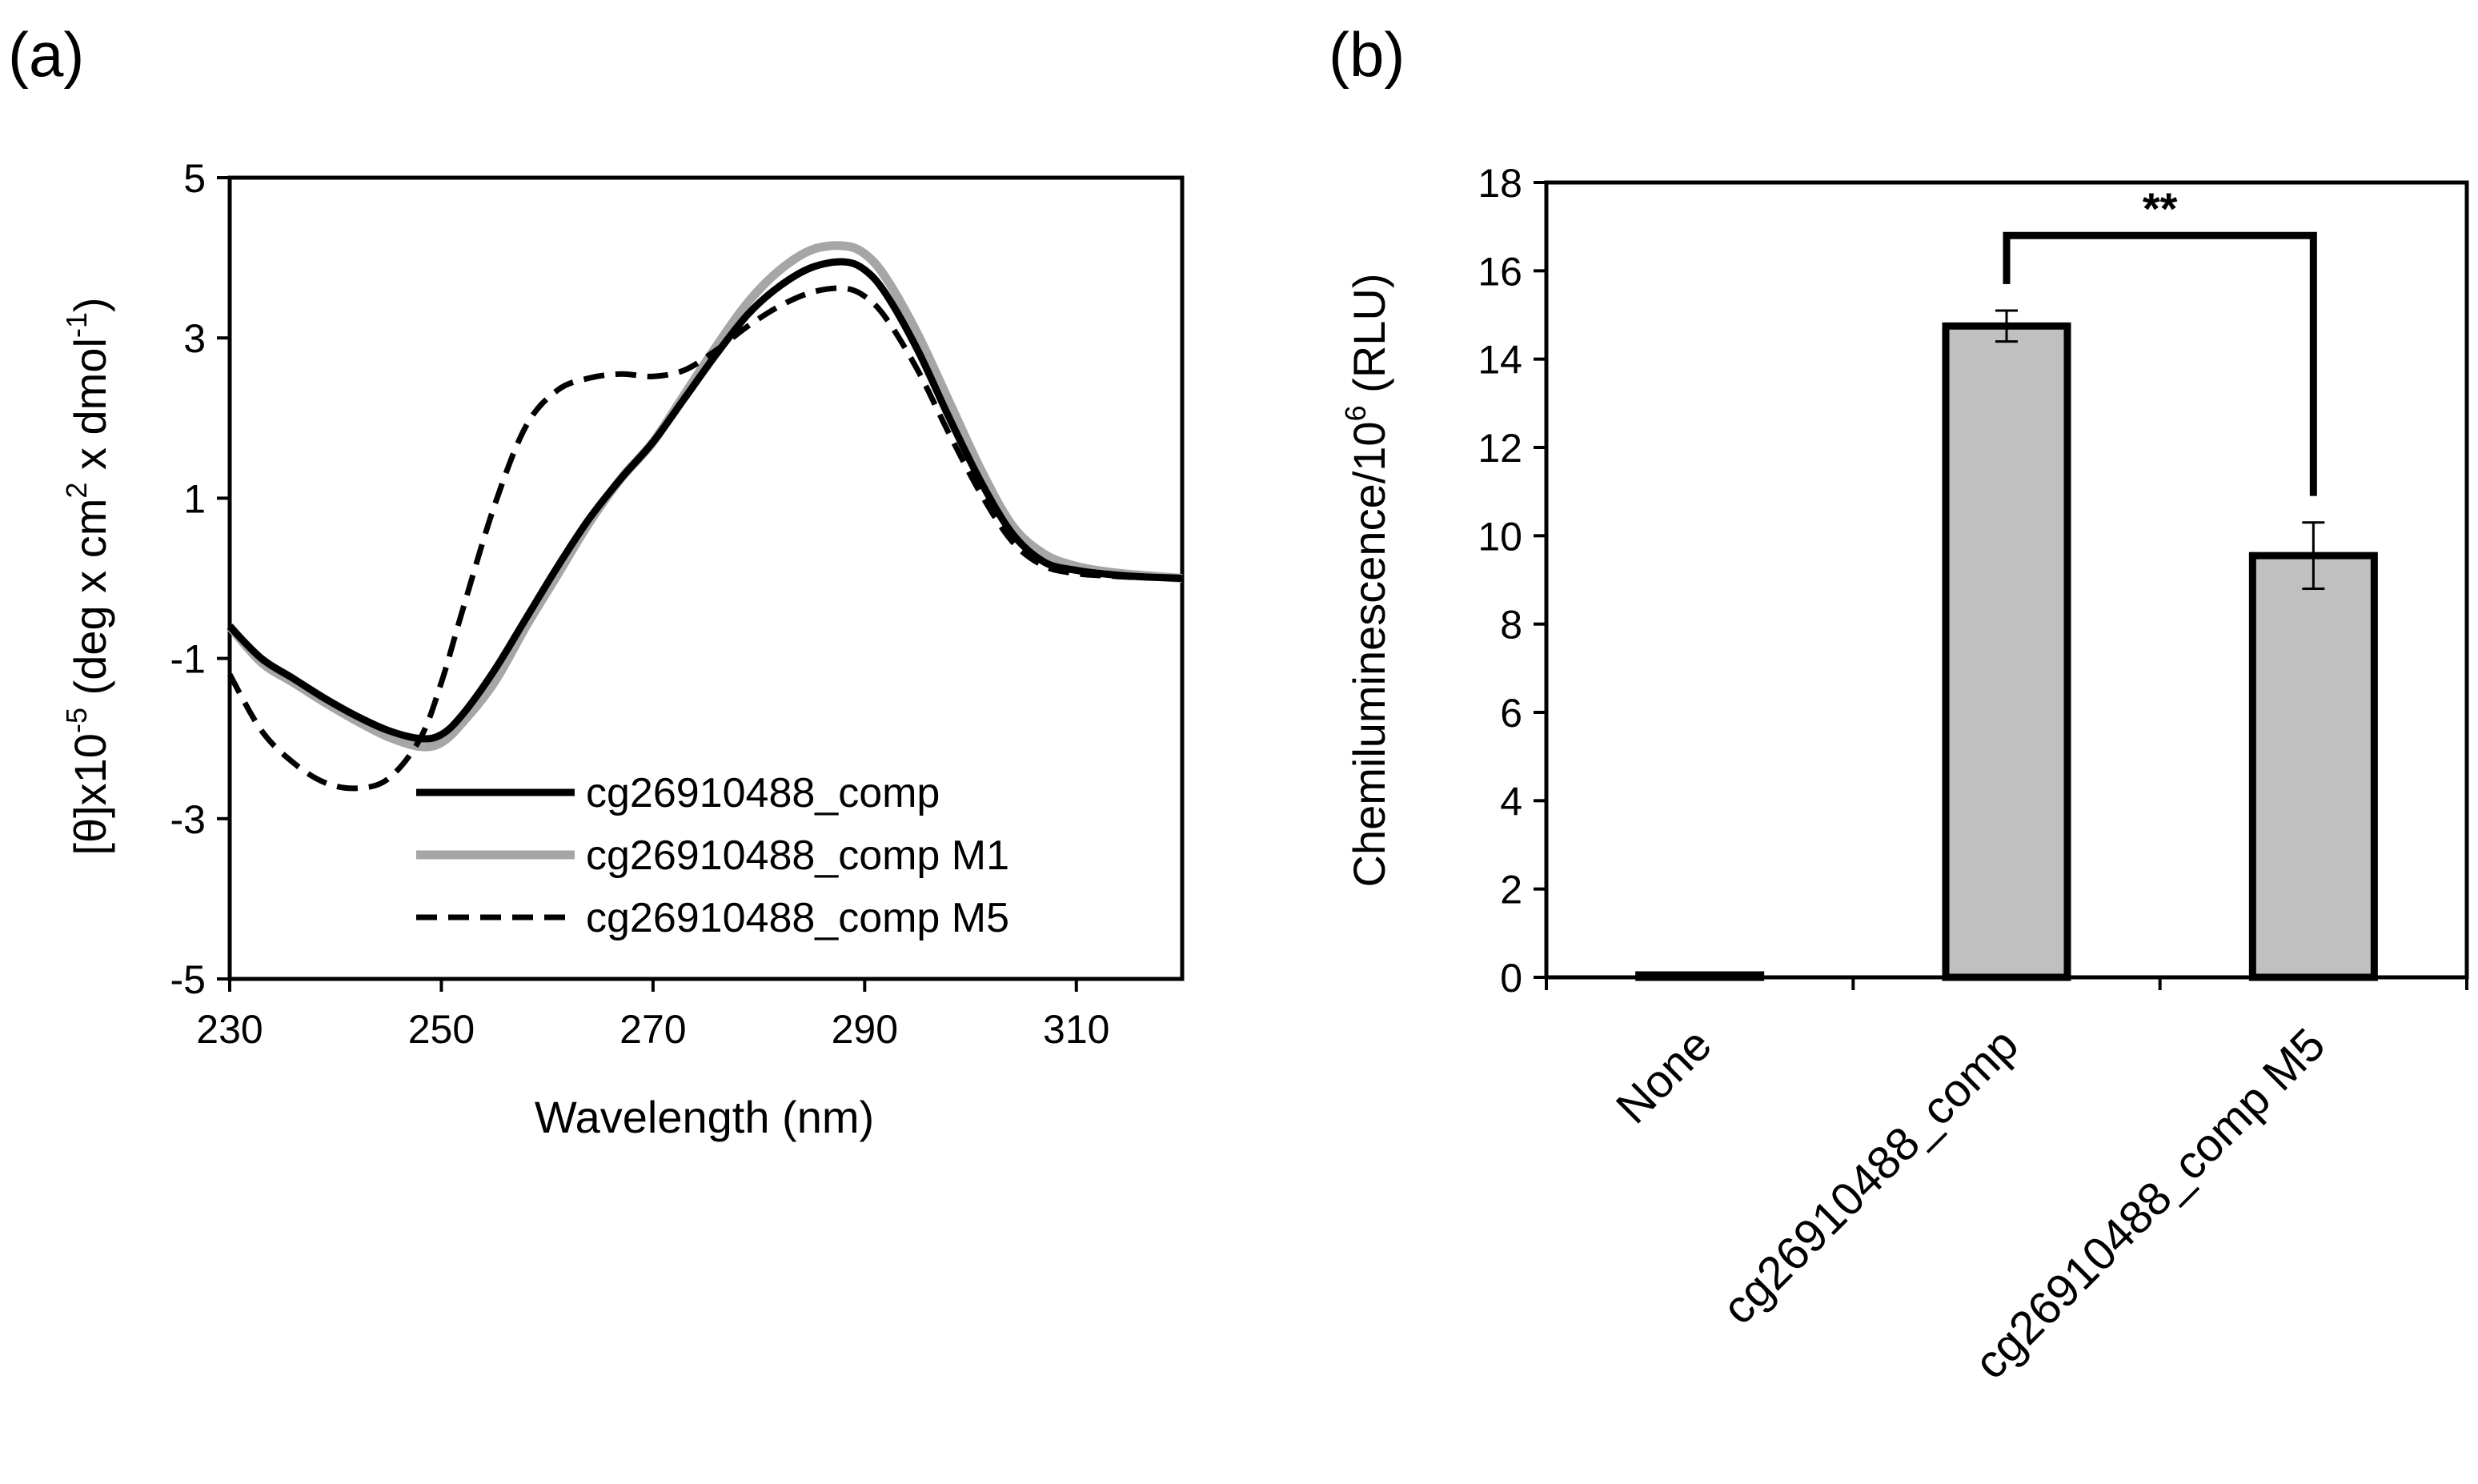  What do you see at coordinates (763, 793) in the screenshot?
I see `legend-label-1: cg26910488_comp` at bounding box center [763, 793].